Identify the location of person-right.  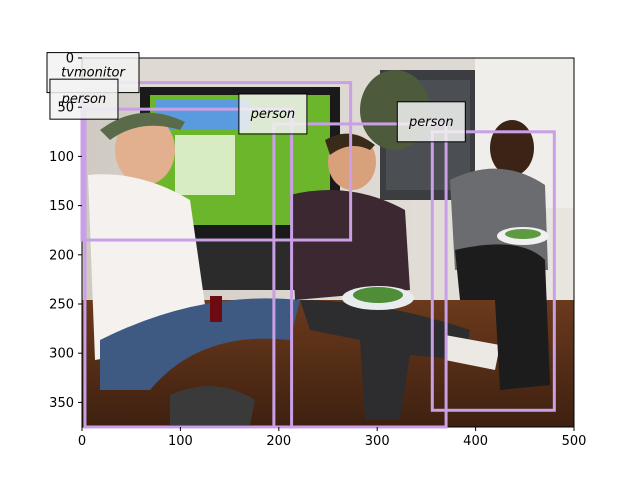
(500, 255).